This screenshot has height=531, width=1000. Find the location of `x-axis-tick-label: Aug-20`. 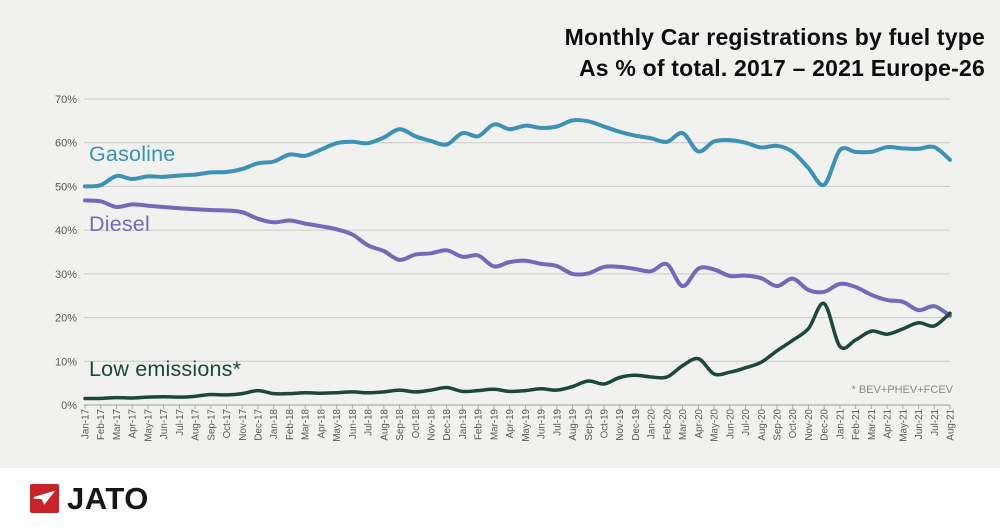

x-axis-tick-label: Aug-20 is located at coordinates (762, 424).